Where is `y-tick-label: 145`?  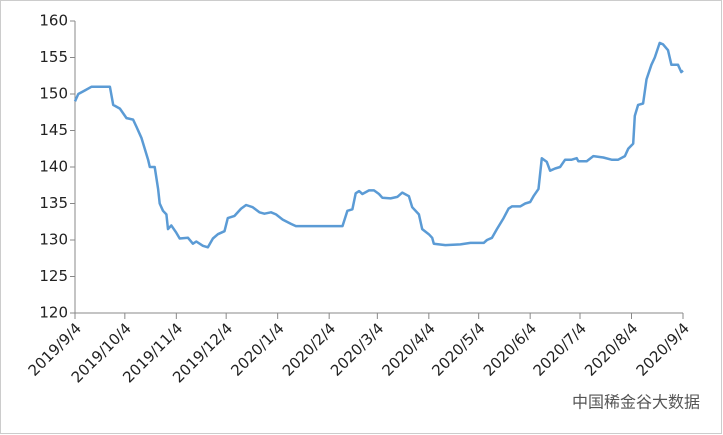 y-tick-label: 145 is located at coordinates (53, 130).